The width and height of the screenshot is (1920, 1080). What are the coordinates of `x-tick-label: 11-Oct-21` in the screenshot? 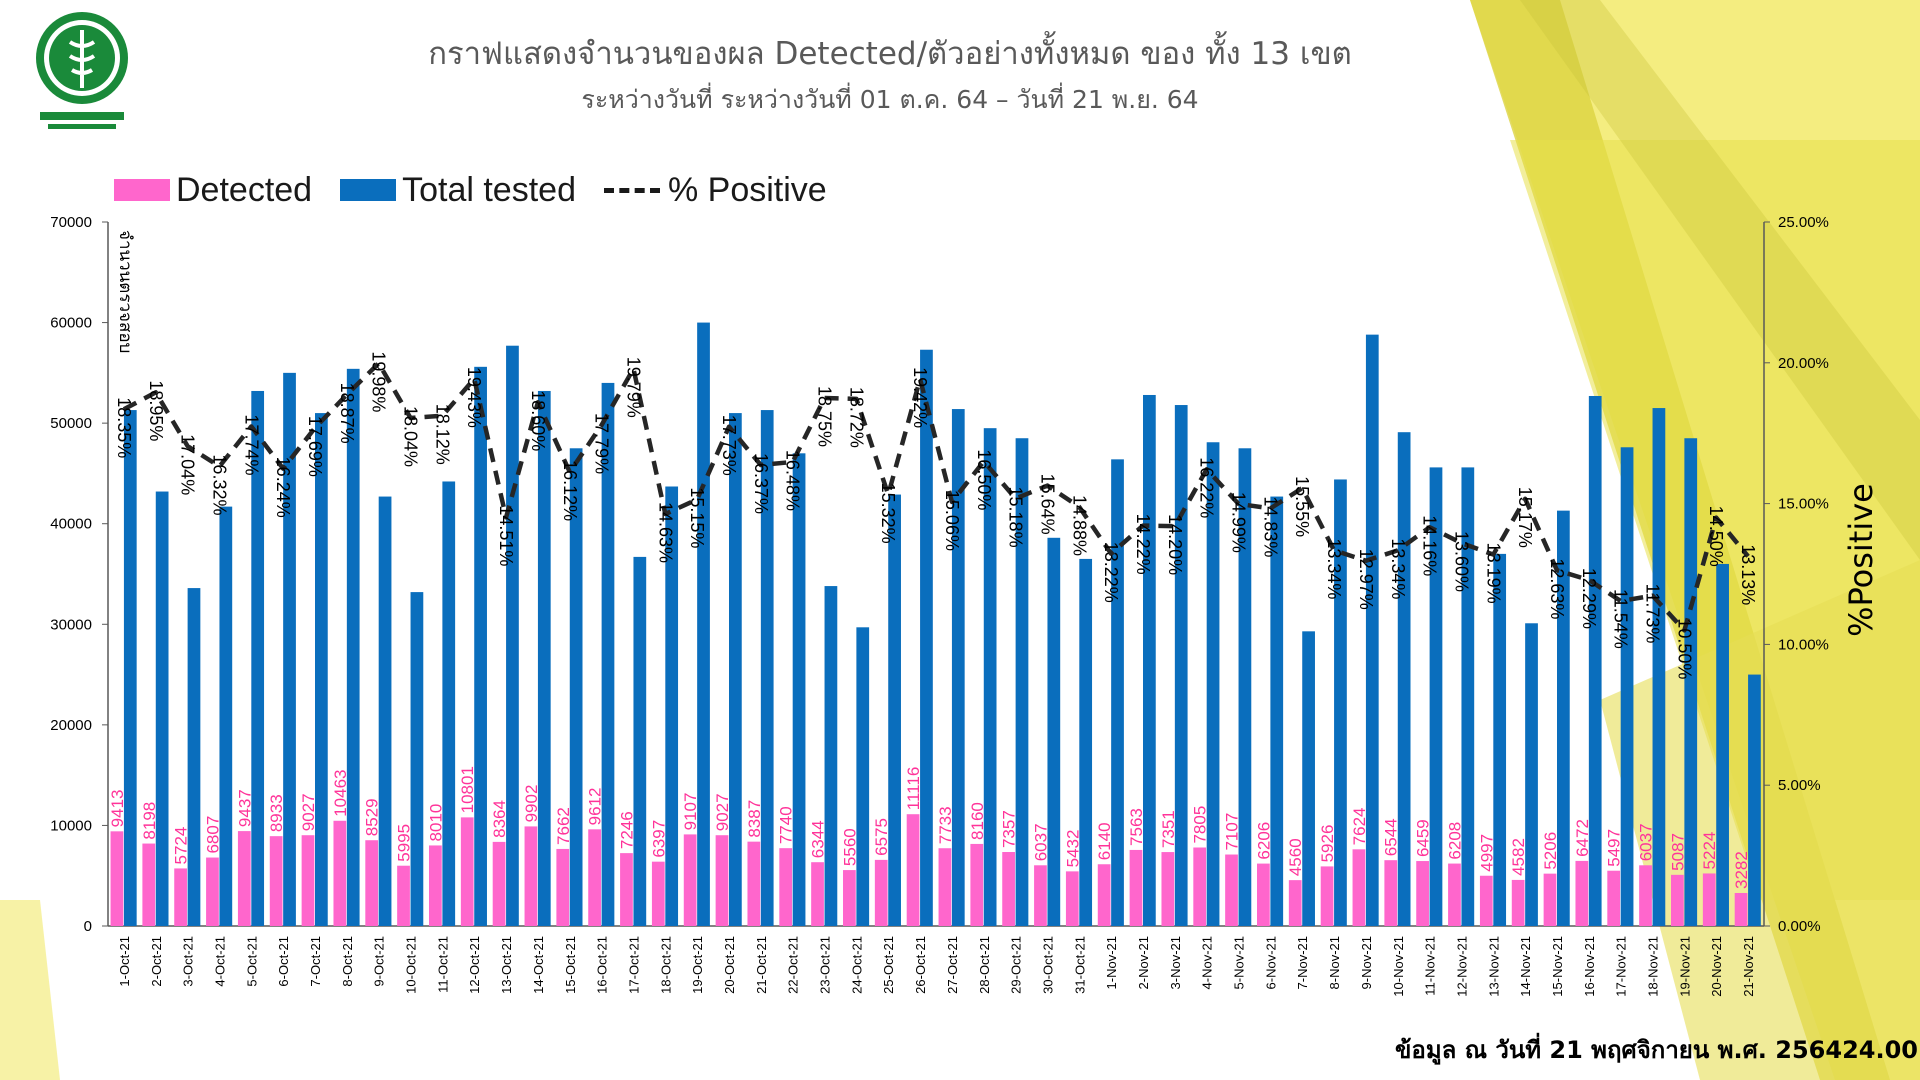 It's located at (442, 964).